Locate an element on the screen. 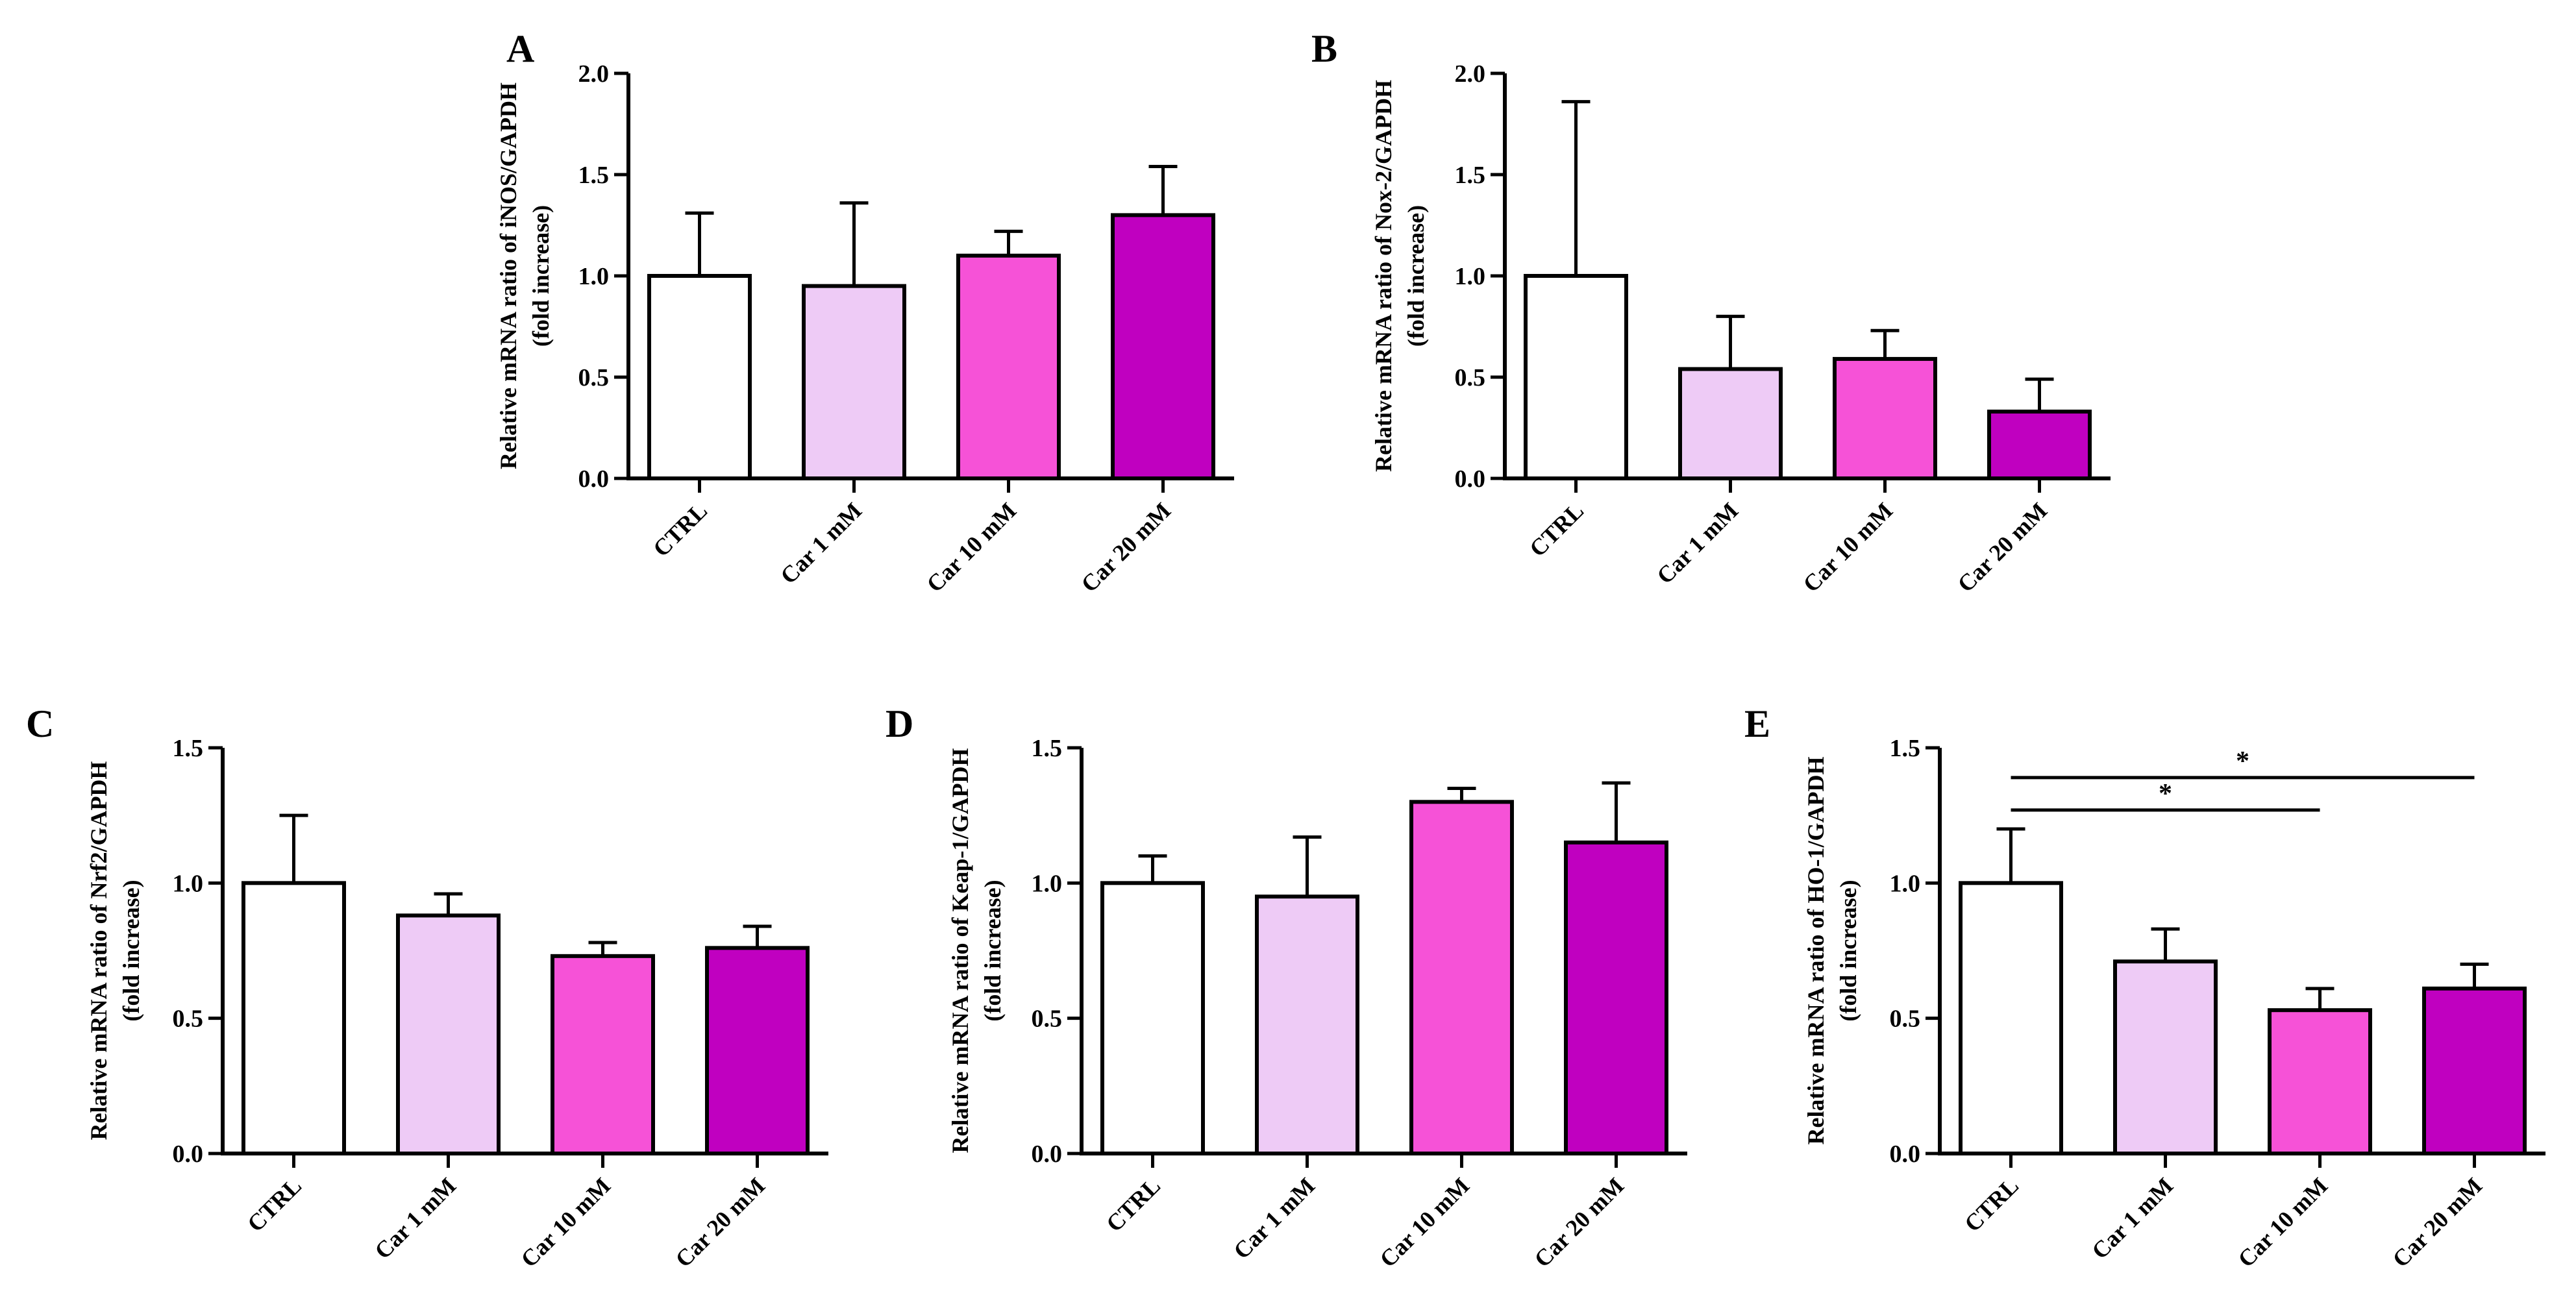 This screenshot has height=1308, width=2576. panel-label: B is located at coordinates (1324, 49).